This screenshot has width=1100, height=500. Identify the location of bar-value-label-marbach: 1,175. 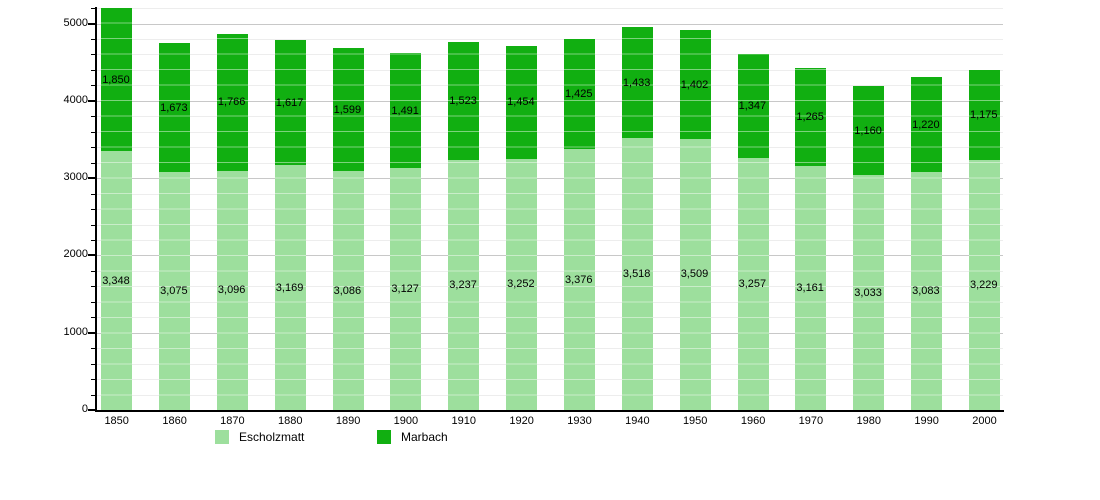
(984, 115).